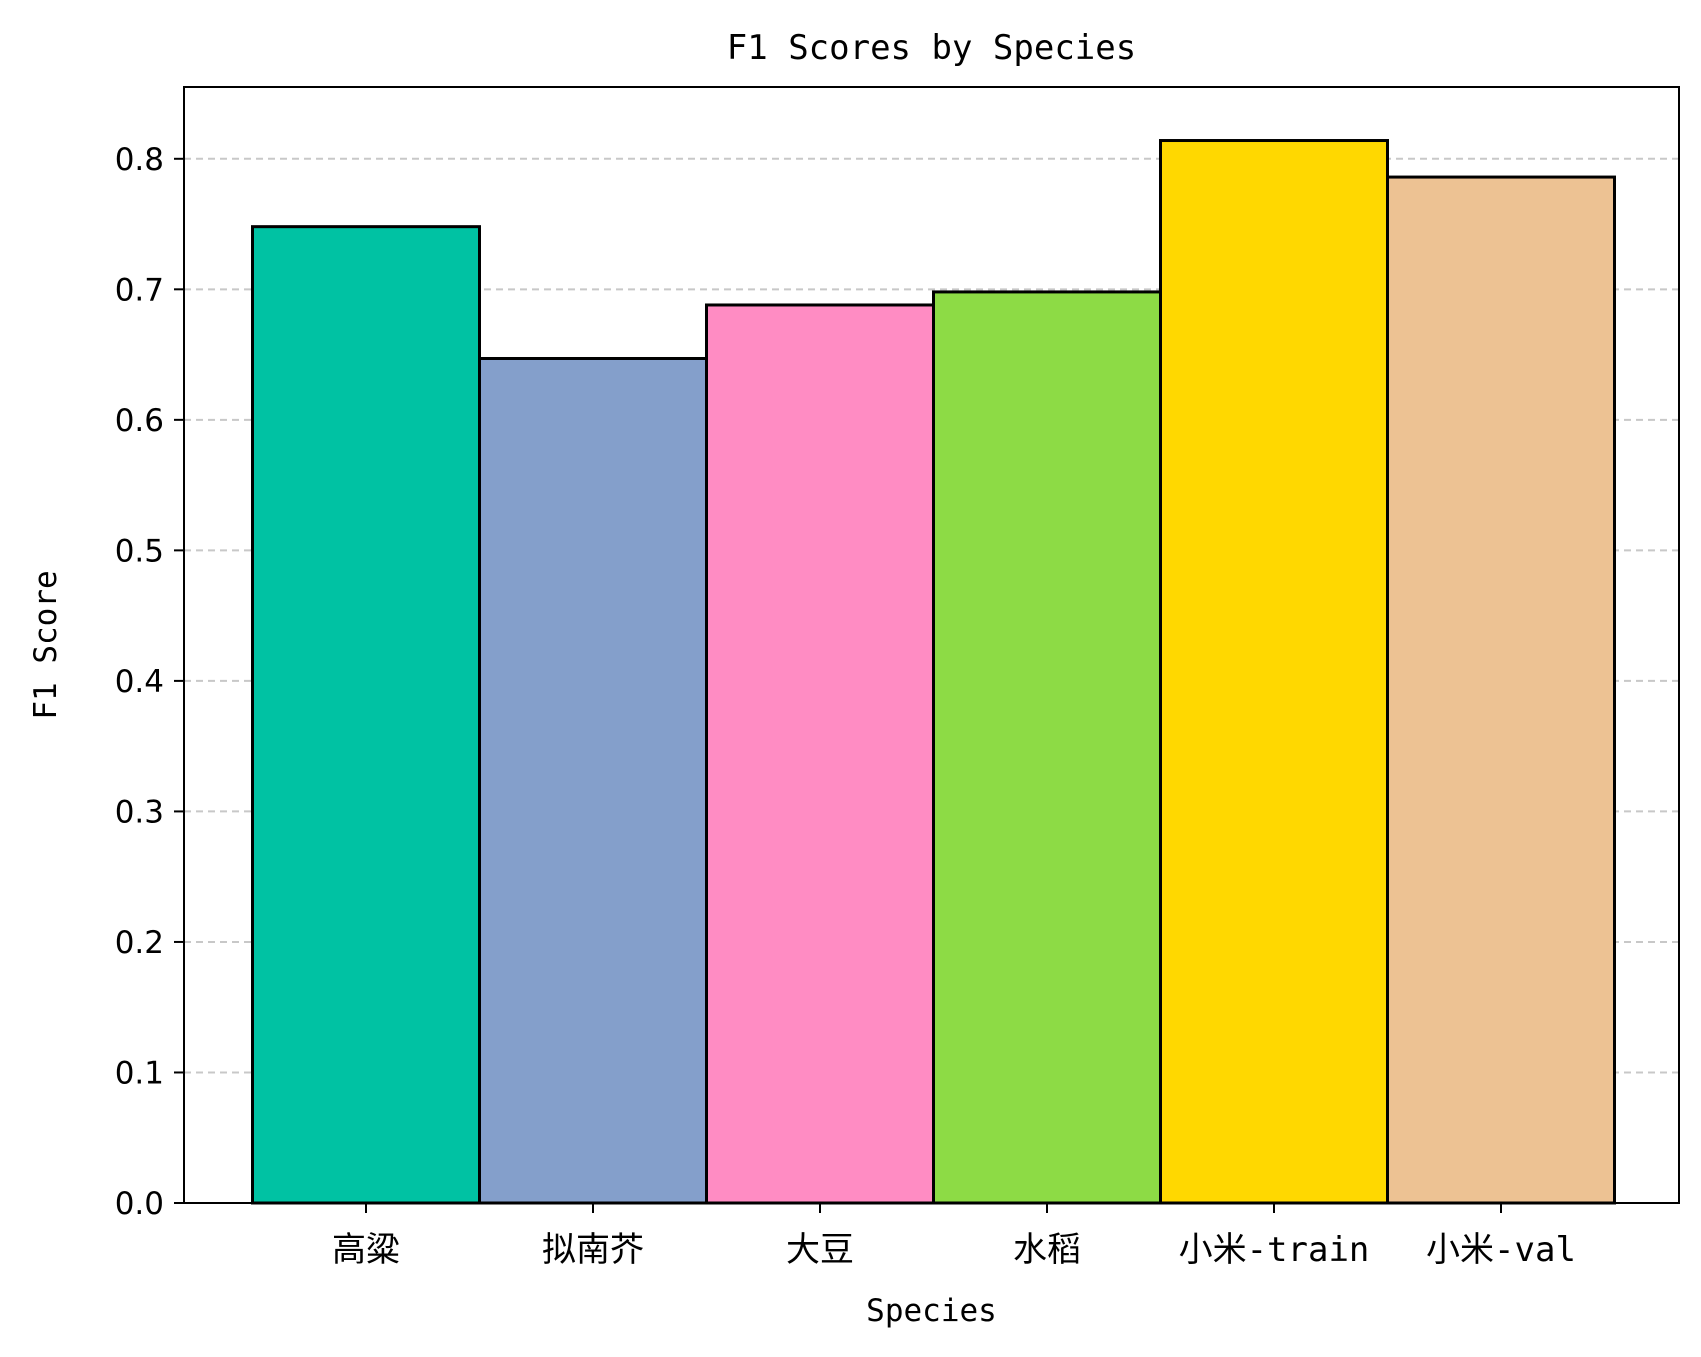 The image size is (1701, 1357). I want to click on x-tick-label: 高粱, so click(366, 1250).